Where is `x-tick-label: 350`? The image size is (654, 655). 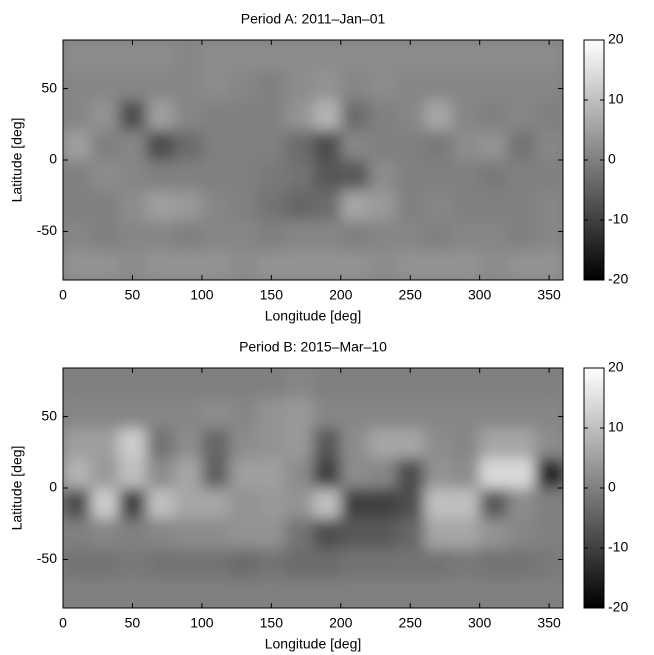 x-tick-label: 350 is located at coordinates (549, 623).